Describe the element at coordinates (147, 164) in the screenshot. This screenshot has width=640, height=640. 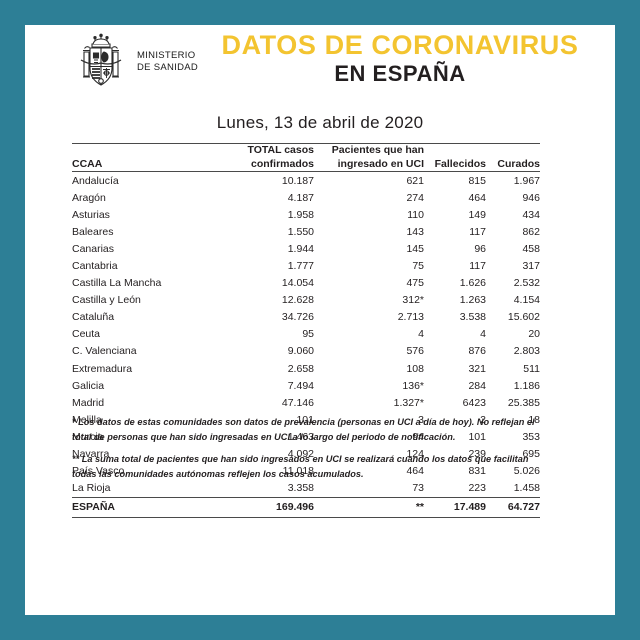
I see `header-ccaa: CCAA` at that location.